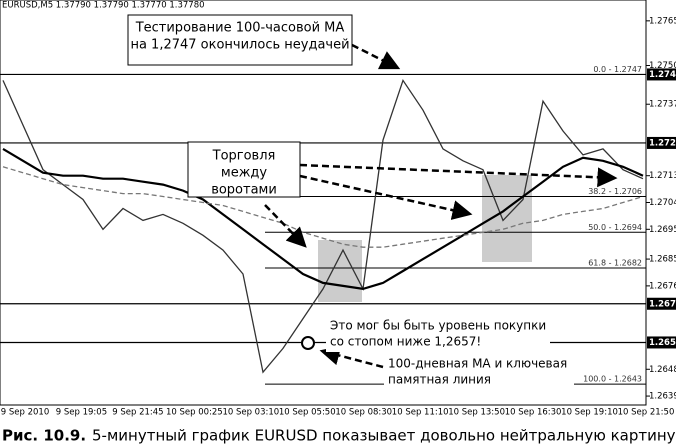 The height and width of the screenshot is (446, 676). I want to click on level-label: 1.2670, so click(662, 304).